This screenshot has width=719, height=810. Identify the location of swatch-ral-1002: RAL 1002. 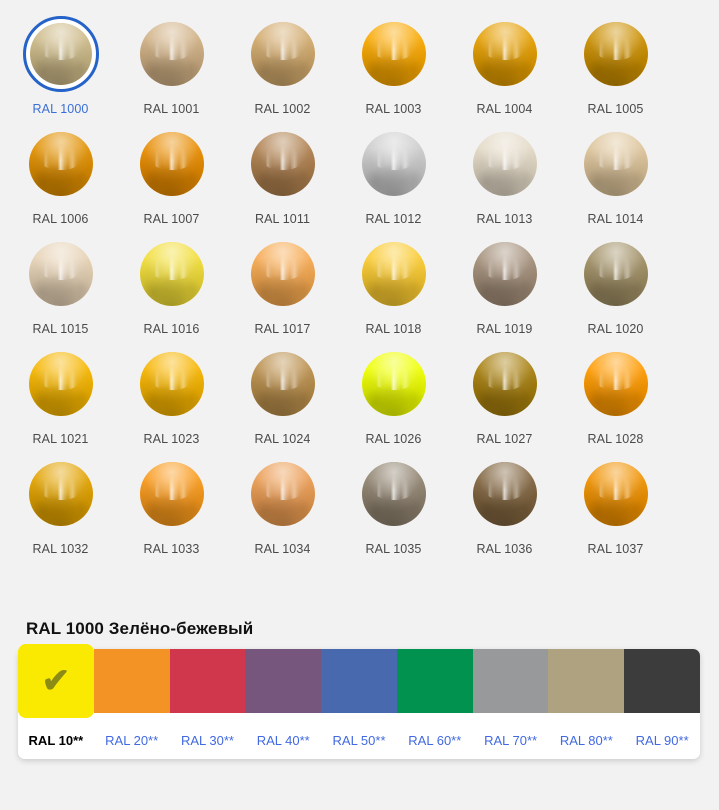
(282, 69).